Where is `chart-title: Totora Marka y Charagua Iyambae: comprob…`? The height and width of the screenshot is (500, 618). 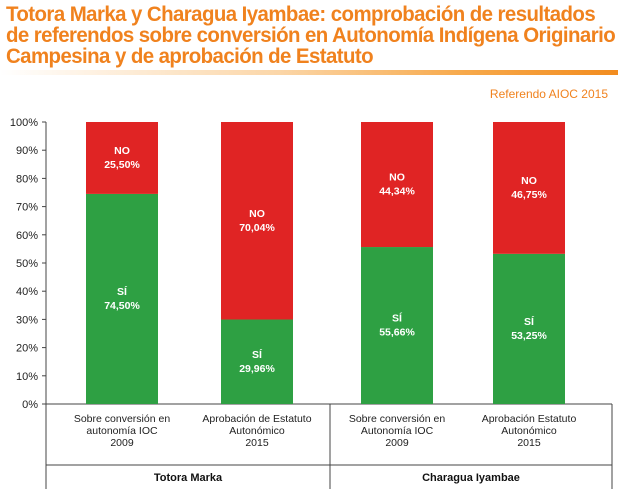 chart-title: Totora Marka y Charagua Iyambae: comprob… is located at coordinates (311, 35).